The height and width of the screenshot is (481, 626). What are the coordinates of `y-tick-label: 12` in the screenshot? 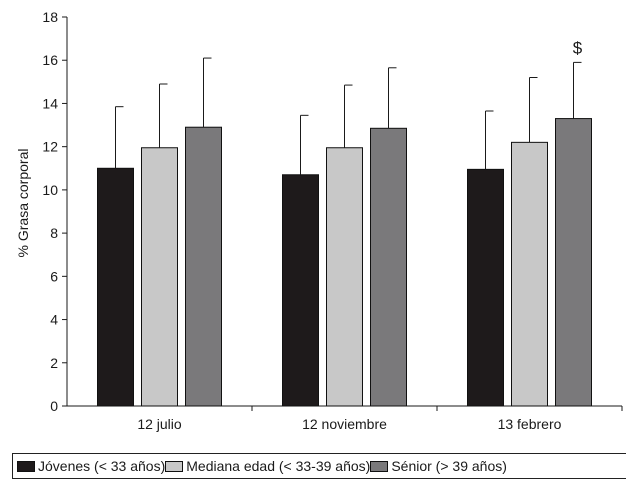 It's located at (50, 147).